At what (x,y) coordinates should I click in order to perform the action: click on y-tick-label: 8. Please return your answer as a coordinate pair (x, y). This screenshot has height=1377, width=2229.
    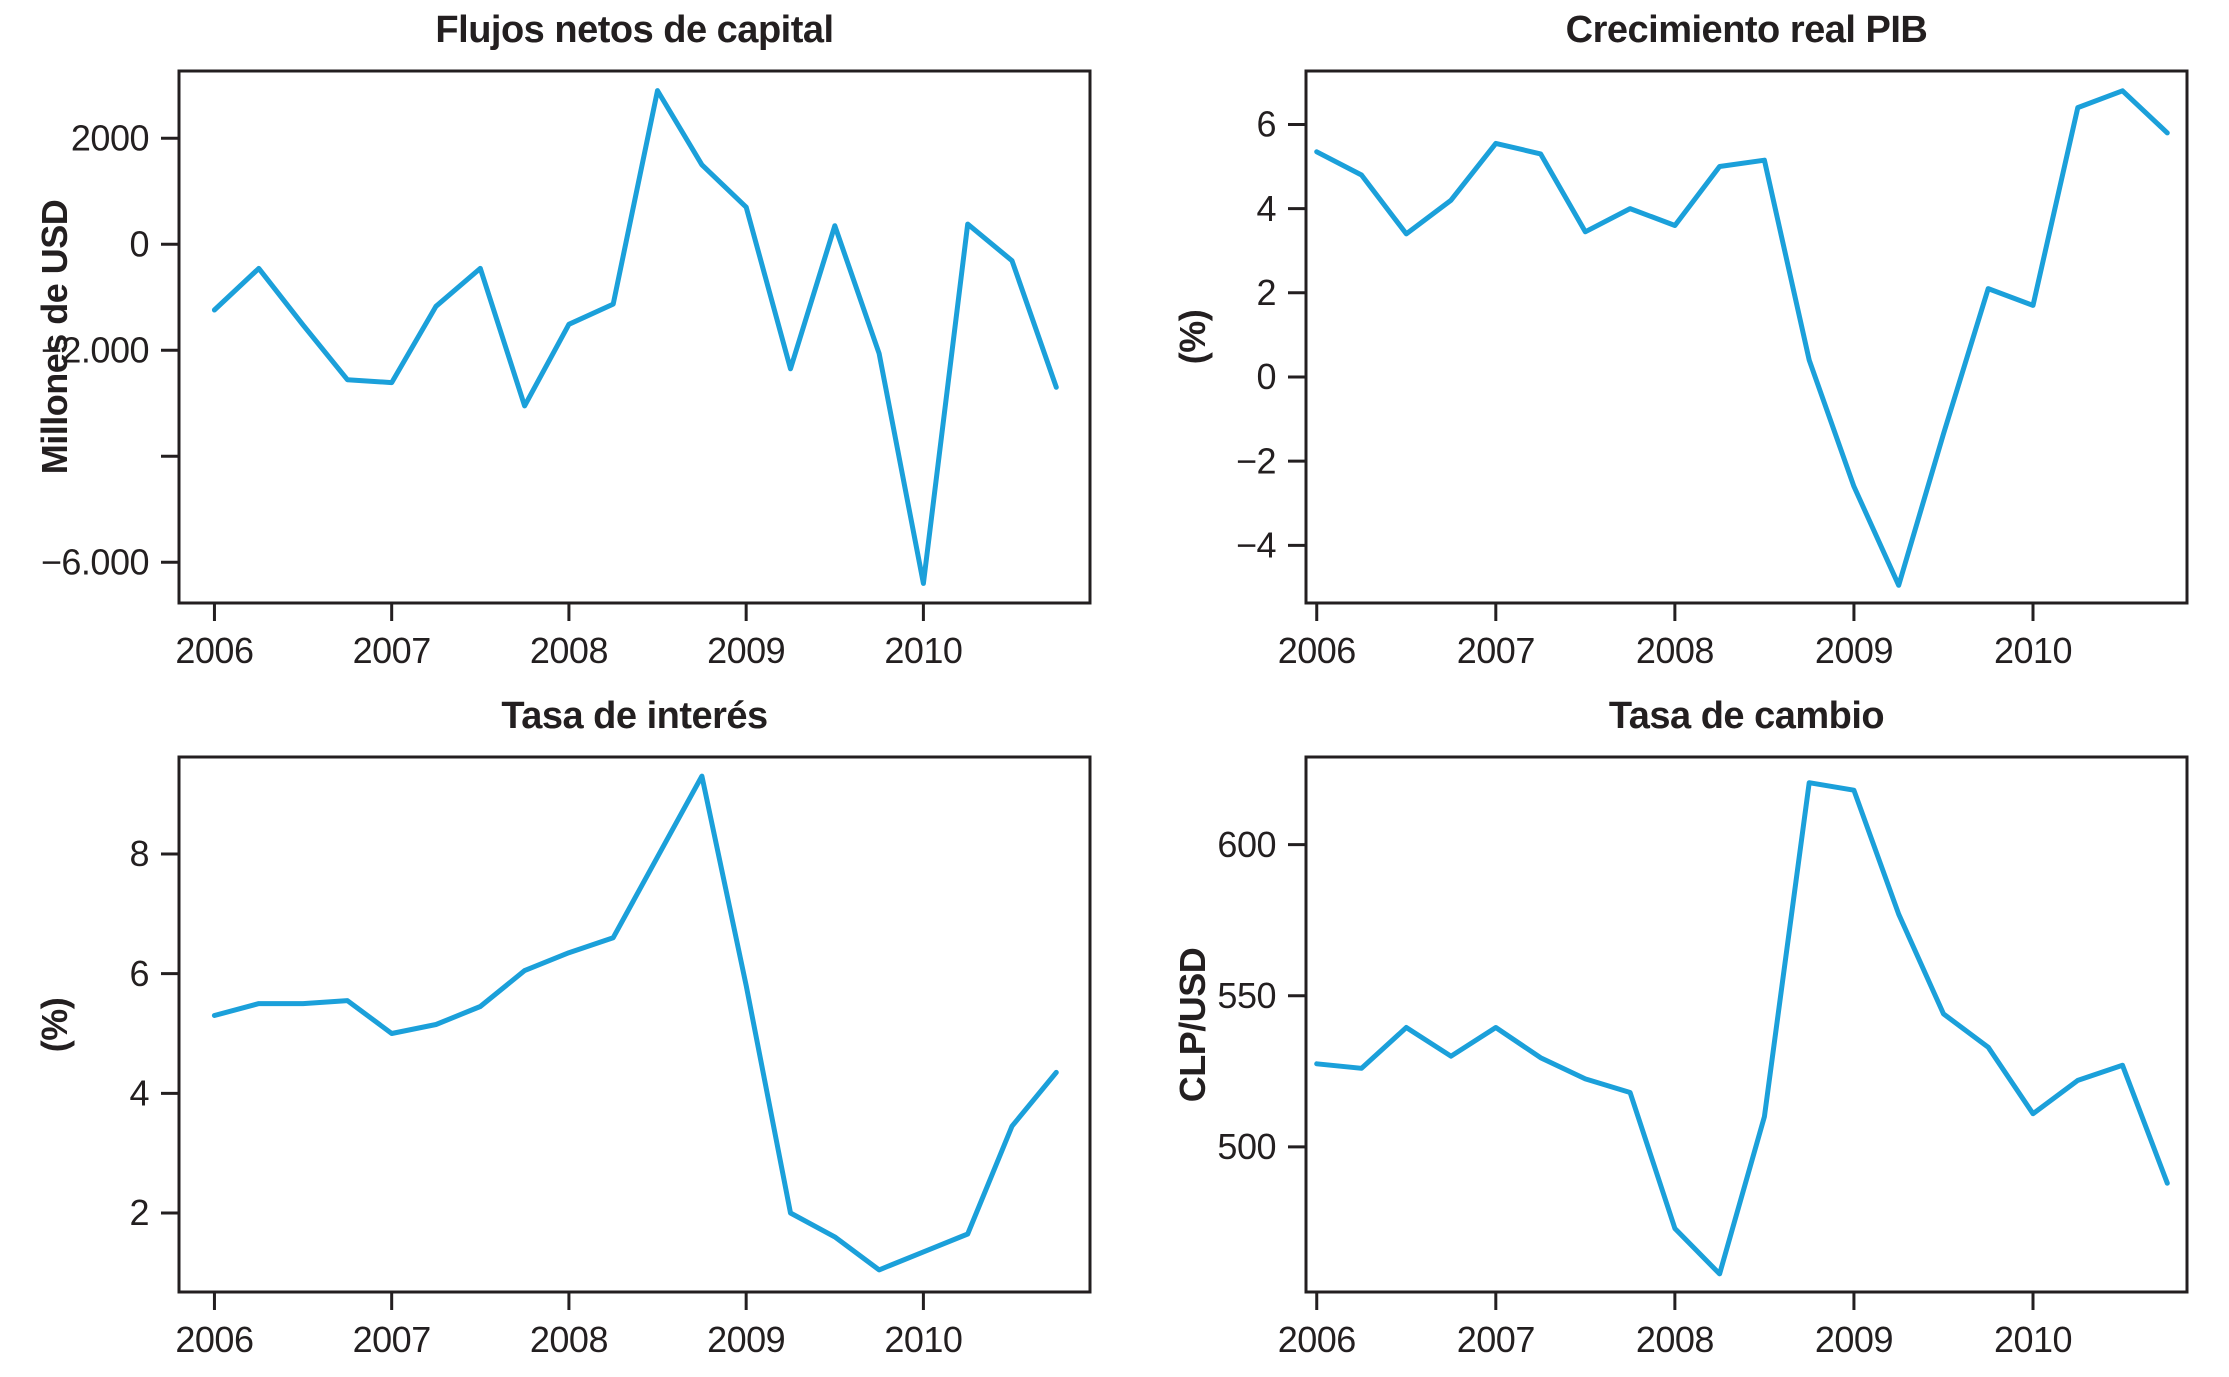
    Looking at the image, I should click on (139, 853).